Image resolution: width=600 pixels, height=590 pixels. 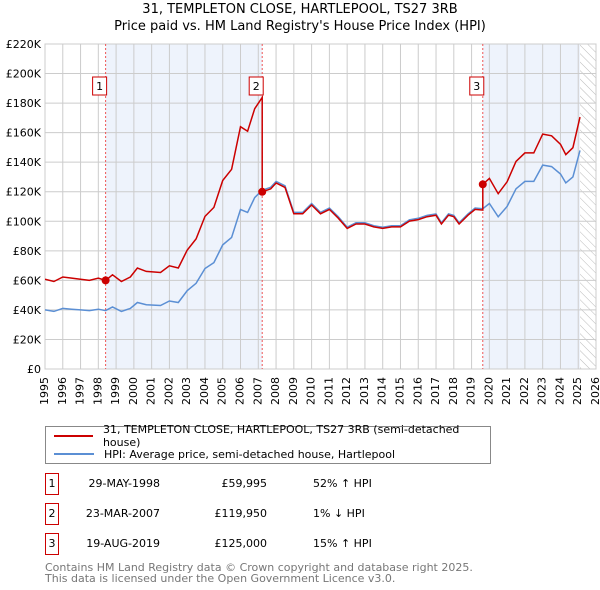 What do you see at coordinates (417, 391) in the screenshot?
I see `x-tick-label: 2016` at bounding box center [417, 391].